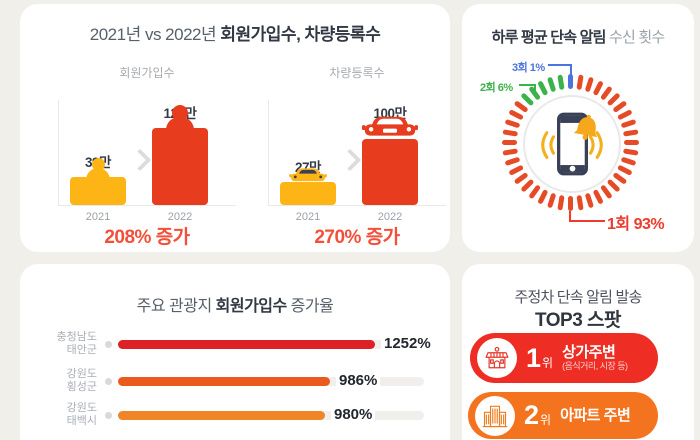  I want to click on members-2022-label: 2022, so click(180, 217).